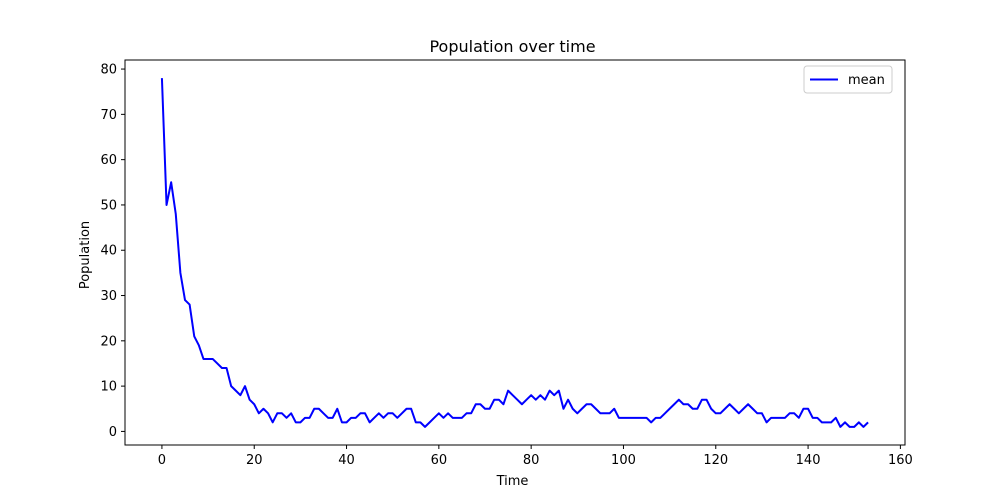  What do you see at coordinates (85, 255) in the screenshot?
I see `y-axis-label: Population` at bounding box center [85, 255].